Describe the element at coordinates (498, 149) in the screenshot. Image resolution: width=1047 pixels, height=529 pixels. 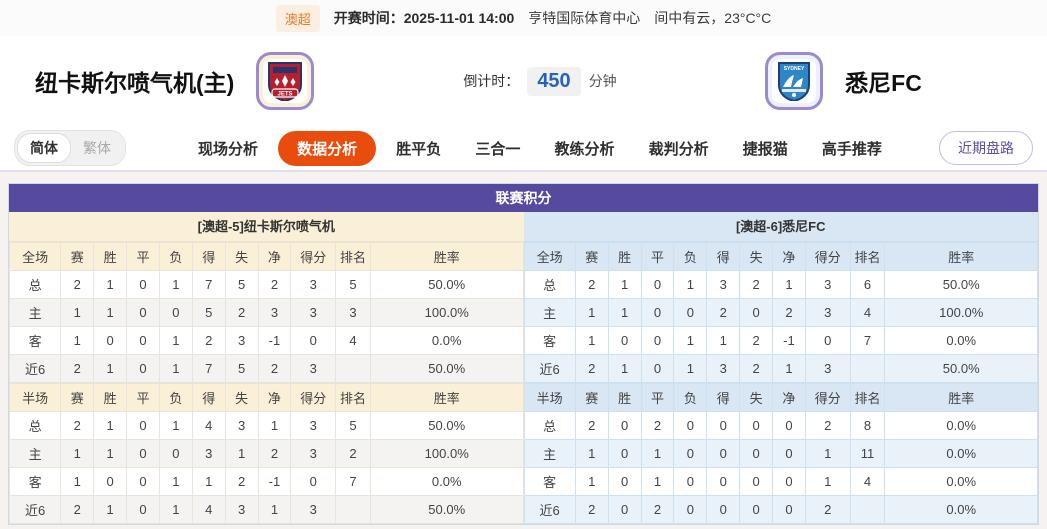
I see `tab-3: 三合一` at that location.